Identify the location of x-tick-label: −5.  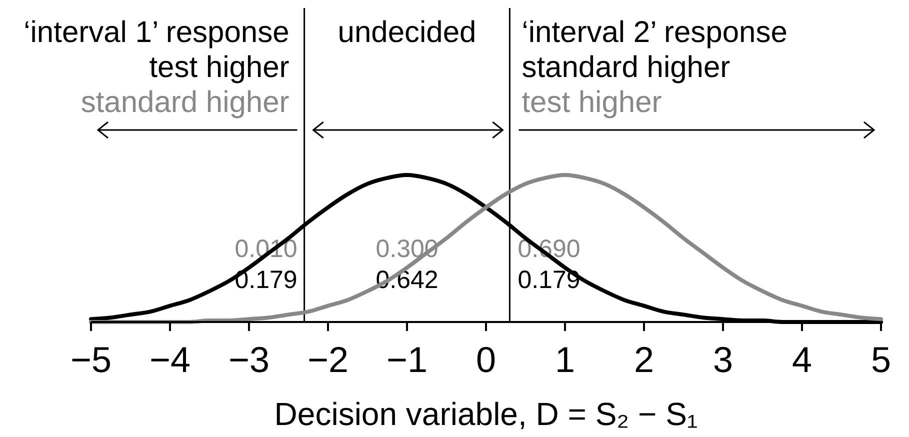
(91, 359).